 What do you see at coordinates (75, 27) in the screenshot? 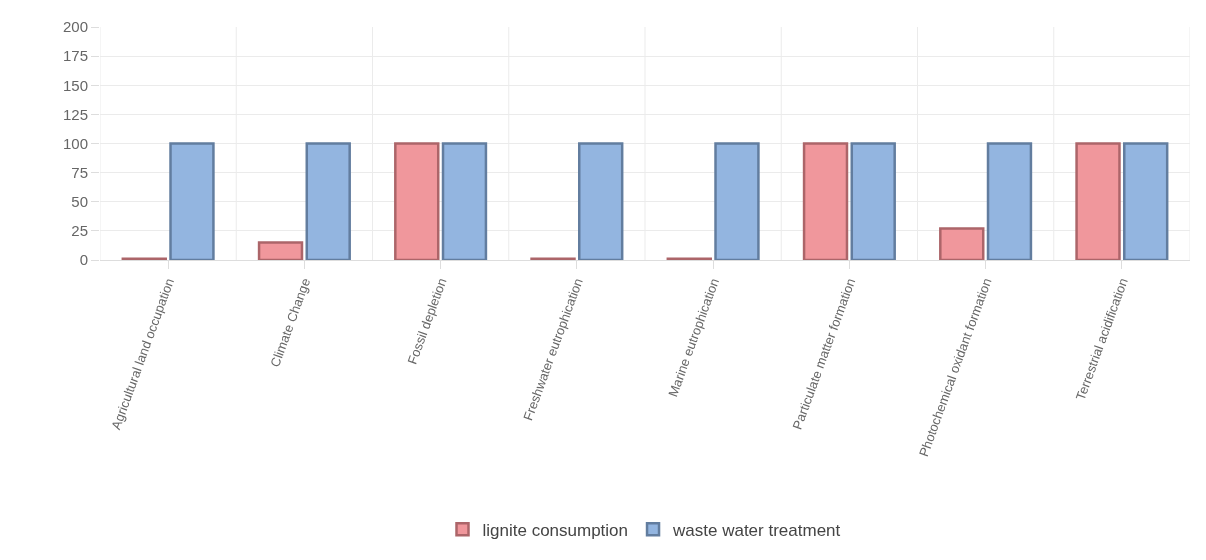
I see `y-tick-label: 200` at bounding box center [75, 27].